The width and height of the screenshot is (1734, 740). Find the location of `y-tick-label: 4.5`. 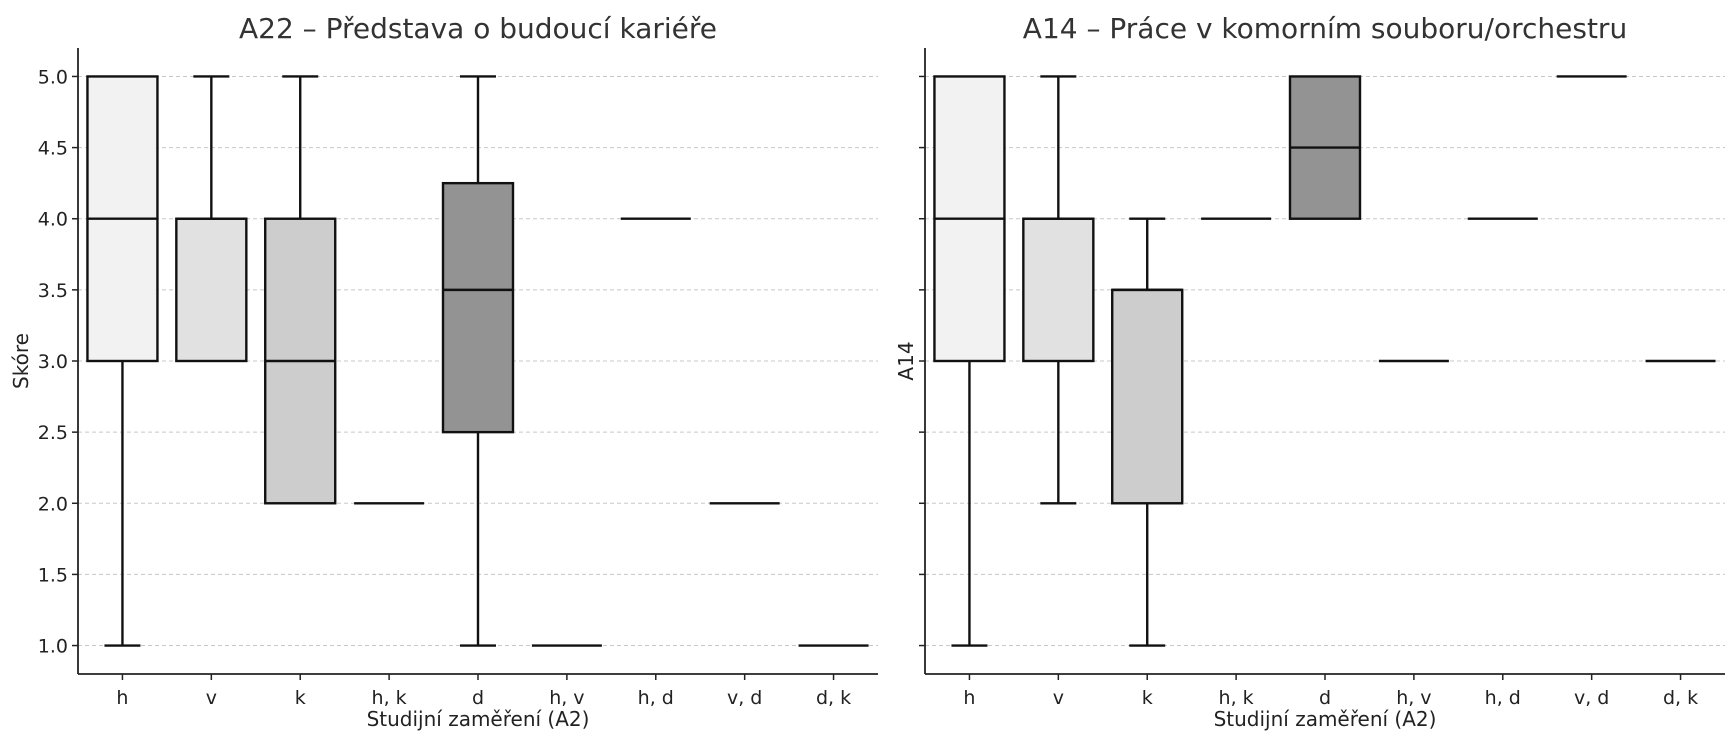

y-tick-label: 4.5 is located at coordinates (53, 149).